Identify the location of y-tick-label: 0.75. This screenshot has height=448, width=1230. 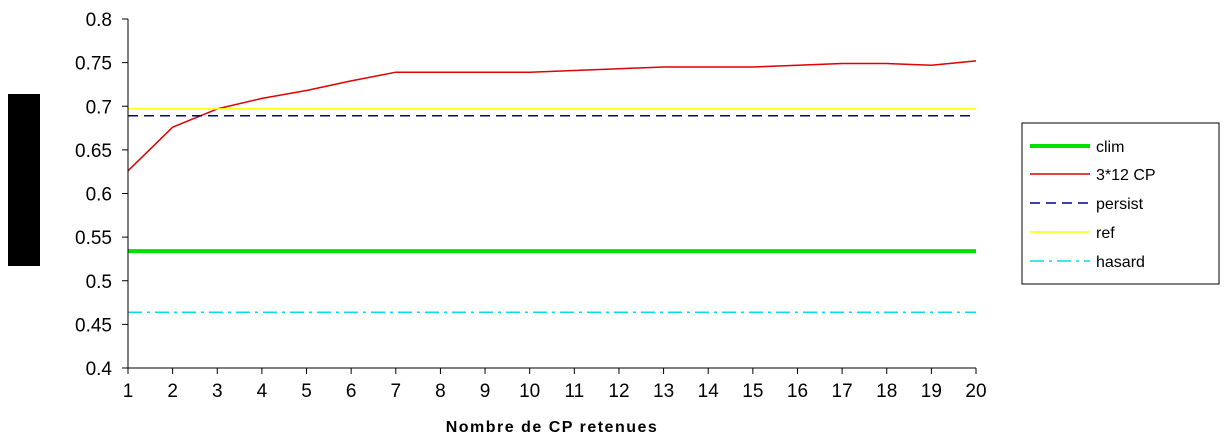
(93, 64).